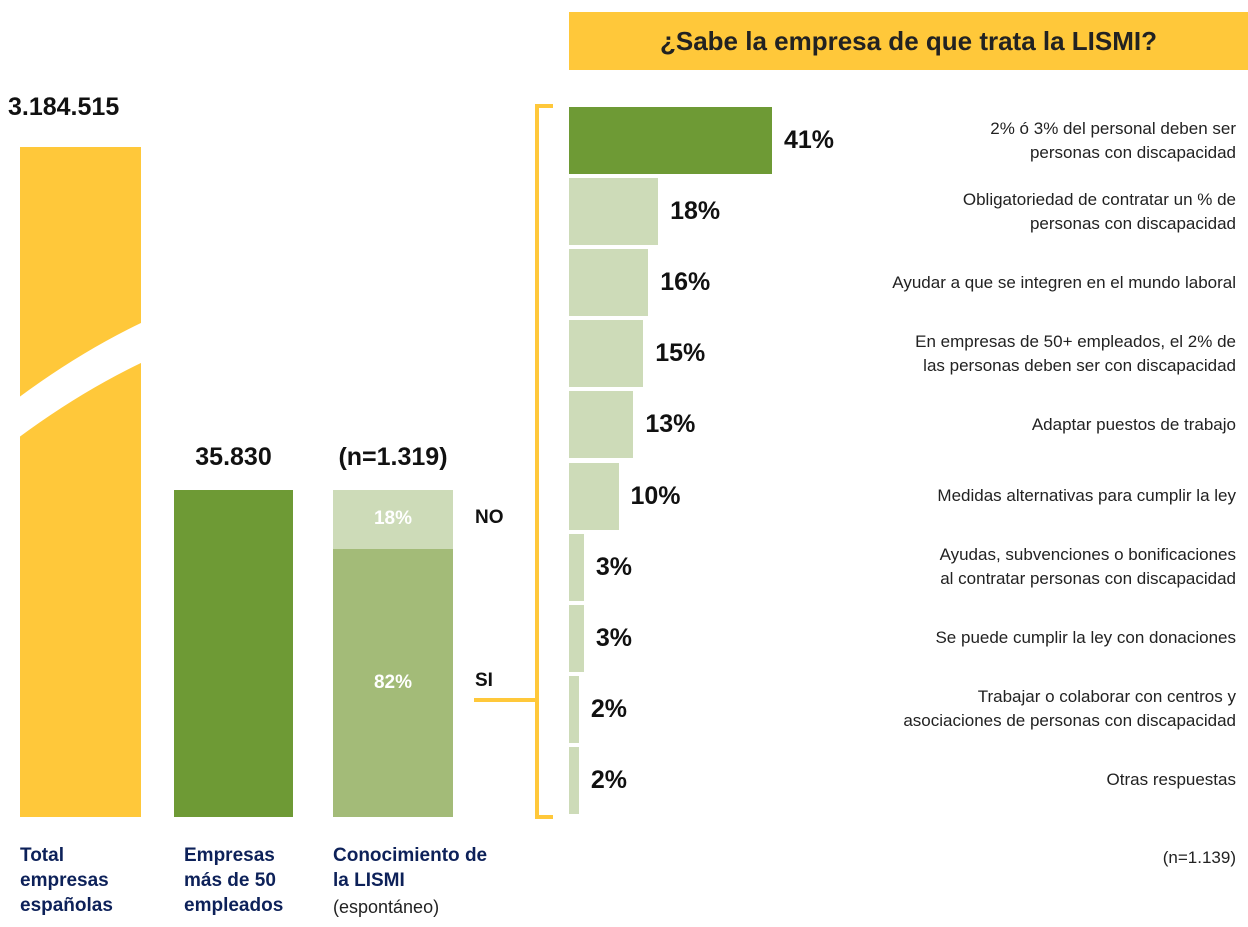 The height and width of the screenshot is (927, 1248). I want to click on column-name: Empresas más de 50 empleados, so click(234, 880).